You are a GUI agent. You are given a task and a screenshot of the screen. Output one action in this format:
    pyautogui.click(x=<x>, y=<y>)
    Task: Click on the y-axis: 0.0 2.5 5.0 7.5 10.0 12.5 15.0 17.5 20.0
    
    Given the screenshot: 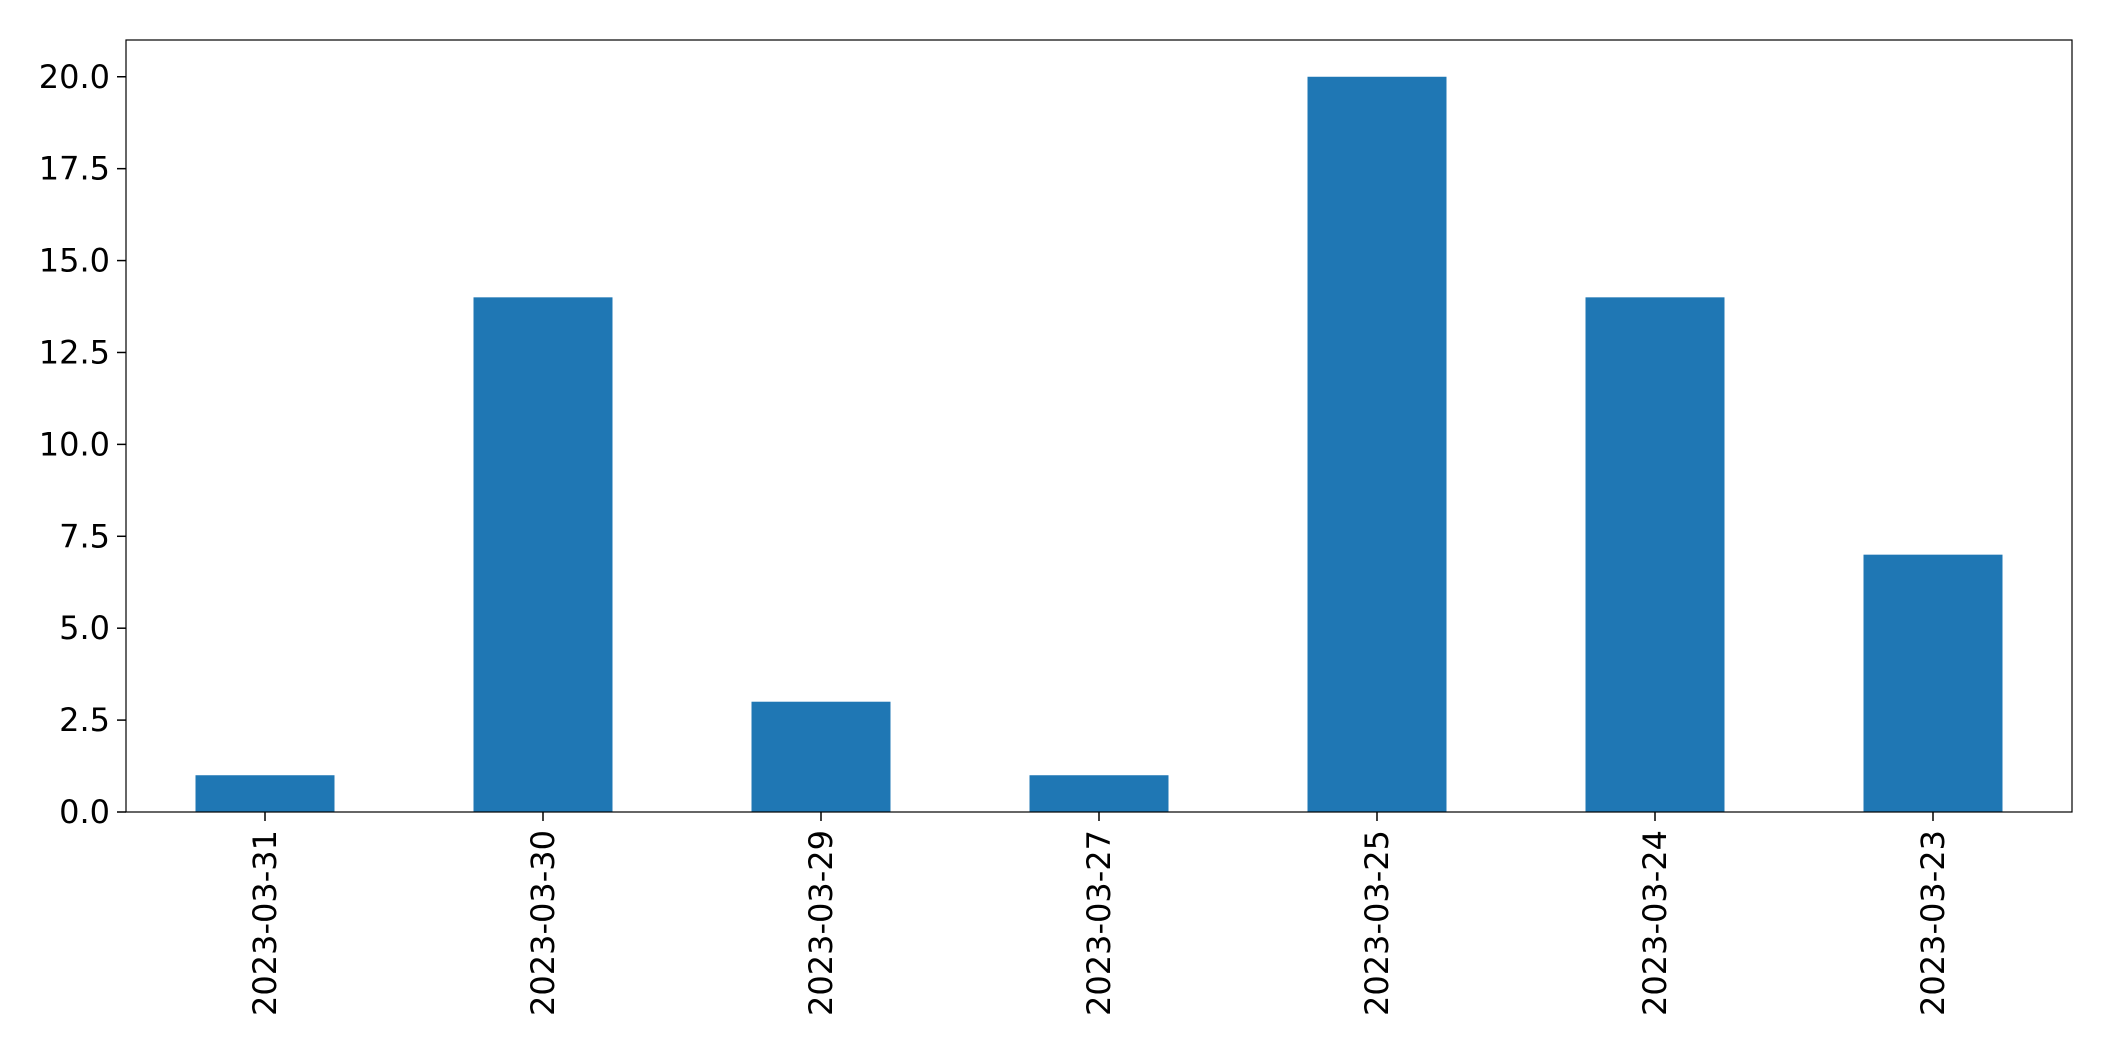 What is the action you would take?
    pyautogui.click(x=82, y=444)
    